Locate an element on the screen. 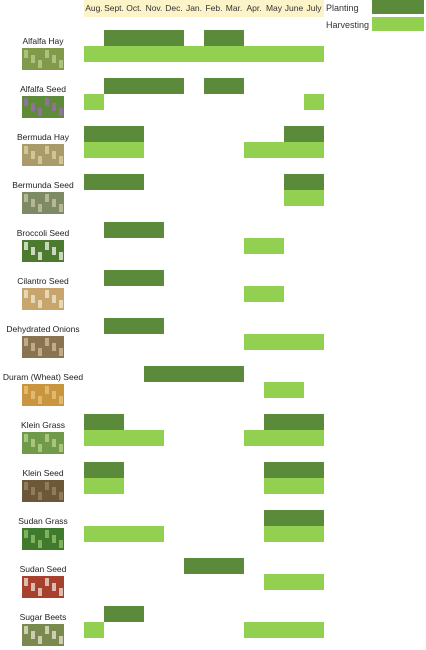  crop-row: Sugar Beets is located at coordinates (172, 626).